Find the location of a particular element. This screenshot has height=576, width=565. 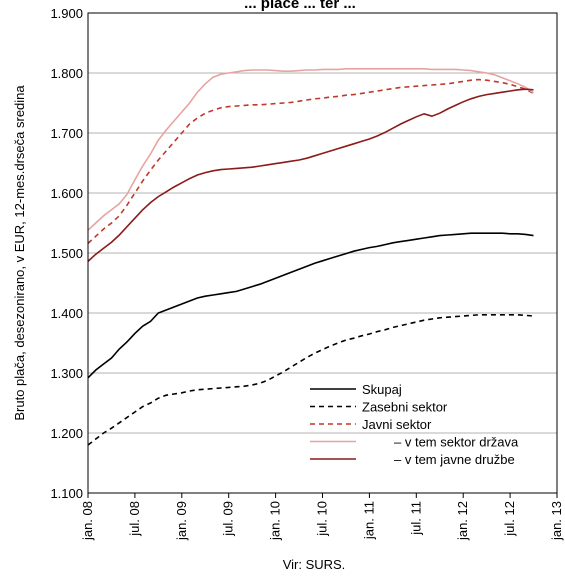

source-note: Vir: SURS. is located at coordinates (314, 564).